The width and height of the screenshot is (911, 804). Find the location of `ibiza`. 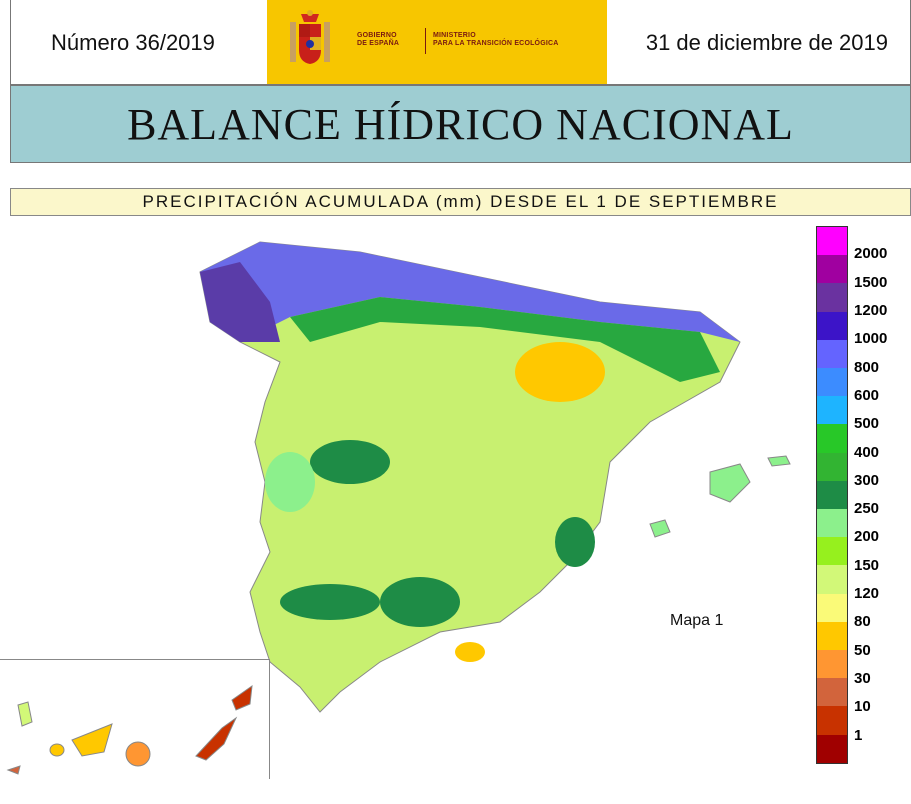

ibiza is located at coordinates (660, 528).